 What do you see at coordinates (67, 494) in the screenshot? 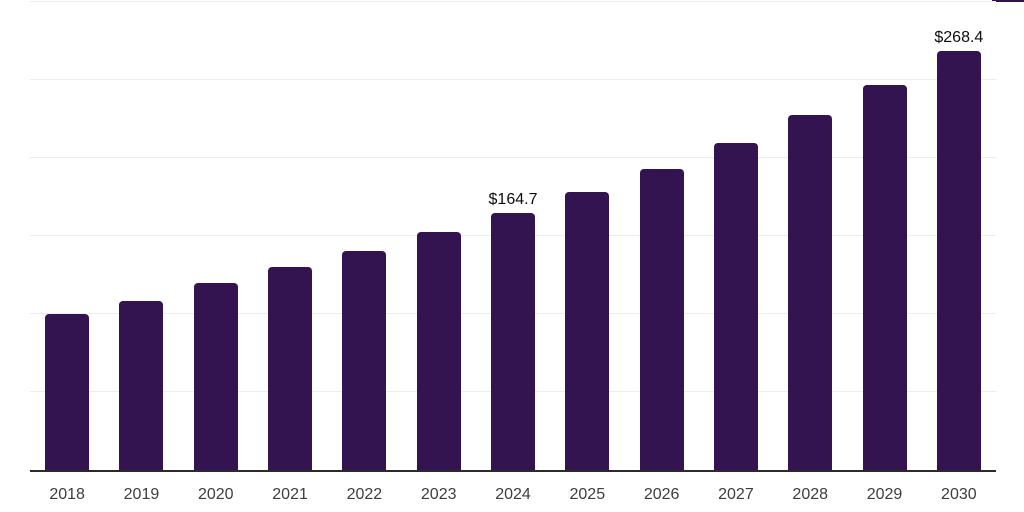
I see `x-tick-label-2018: 2018` at bounding box center [67, 494].